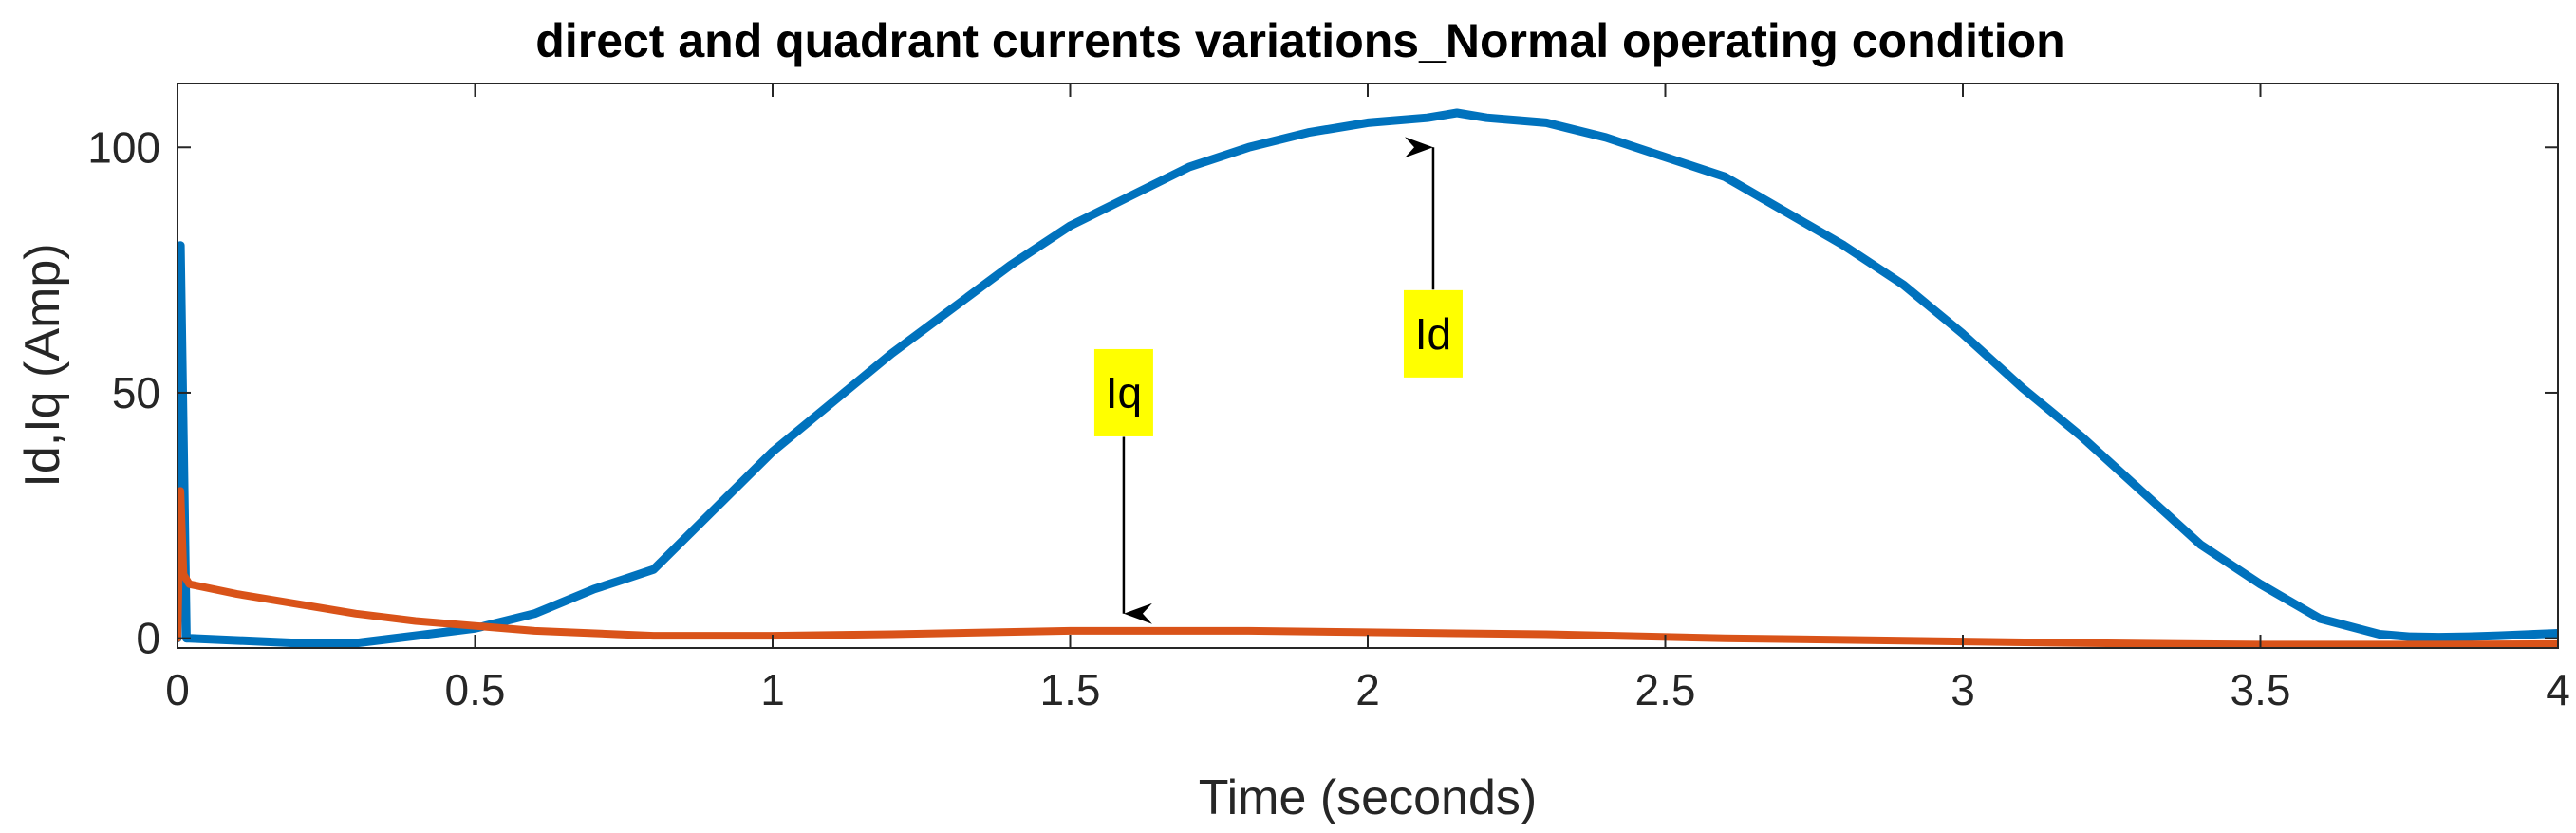 This screenshot has height=833, width=2576. What do you see at coordinates (178, 689) in the screenshot?
I see `x-tick-label: 0` at bounding box center [178, 689].